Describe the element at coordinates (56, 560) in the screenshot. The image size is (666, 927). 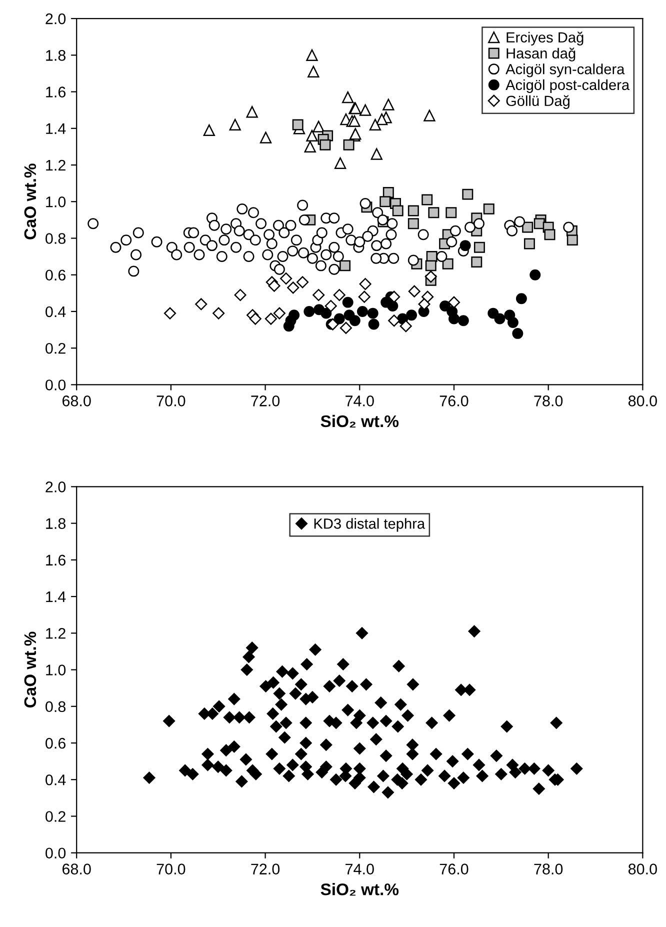
I see `y-tick-label: 1.6` at that location.